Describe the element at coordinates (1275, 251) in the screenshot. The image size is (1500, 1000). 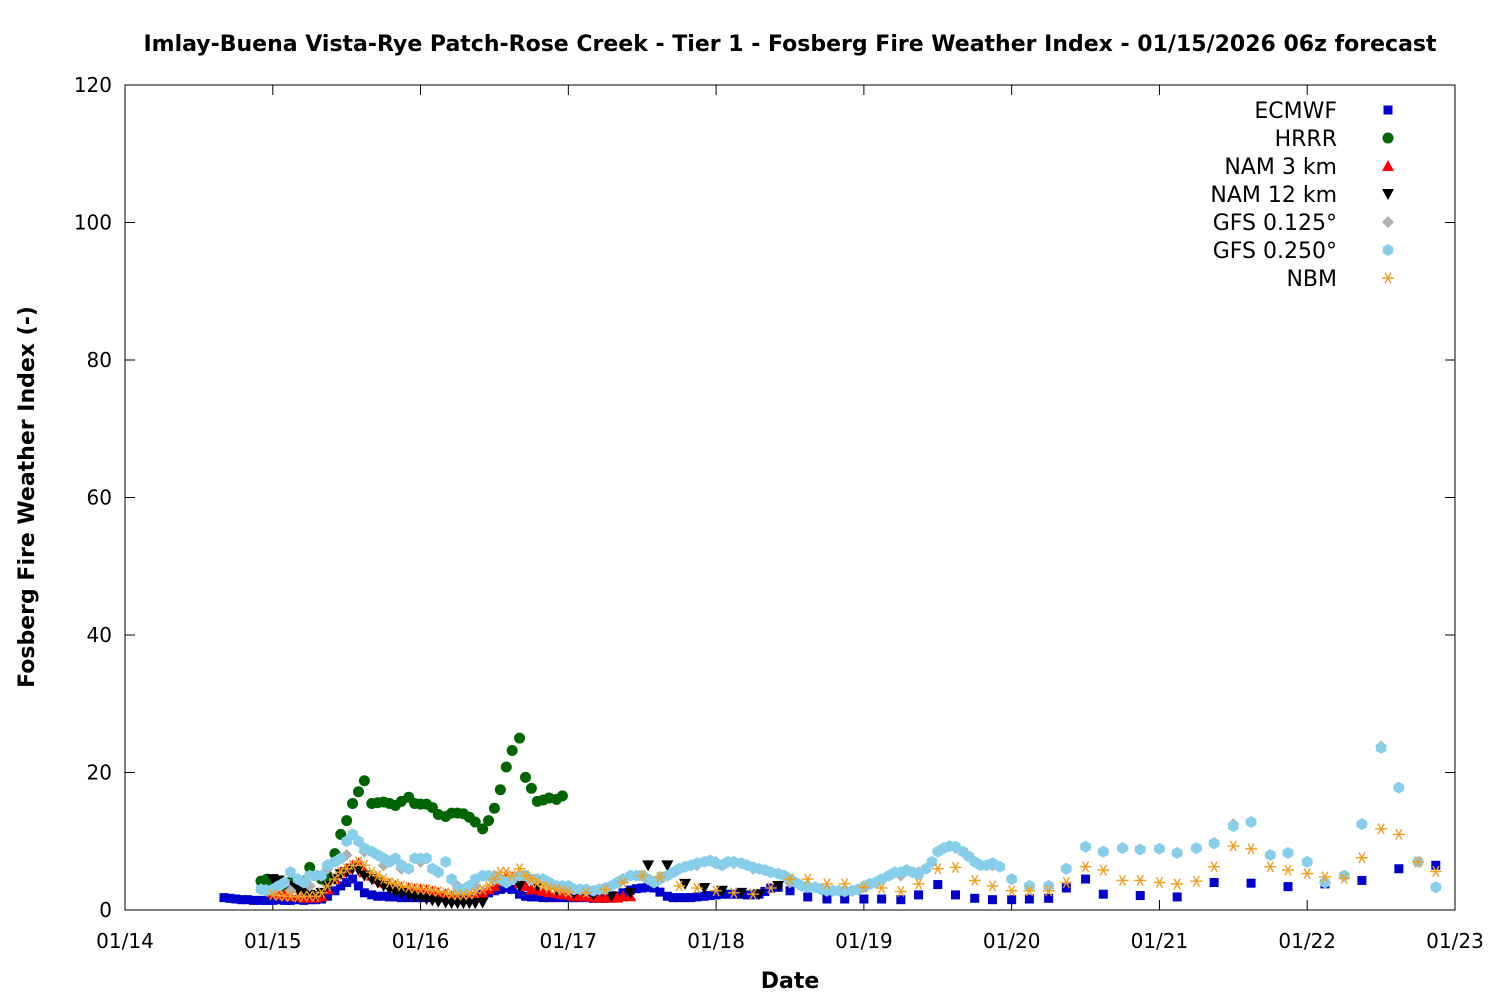
I see `legend-label: GFS 0.250°` at that location.